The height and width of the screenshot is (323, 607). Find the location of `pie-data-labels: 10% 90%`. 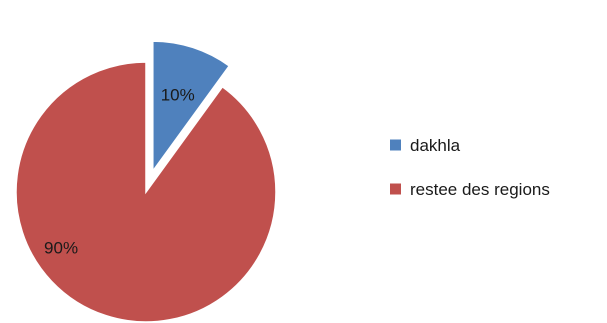

pie-data-labels: 10% 90% is located at coordinates (119, 171).